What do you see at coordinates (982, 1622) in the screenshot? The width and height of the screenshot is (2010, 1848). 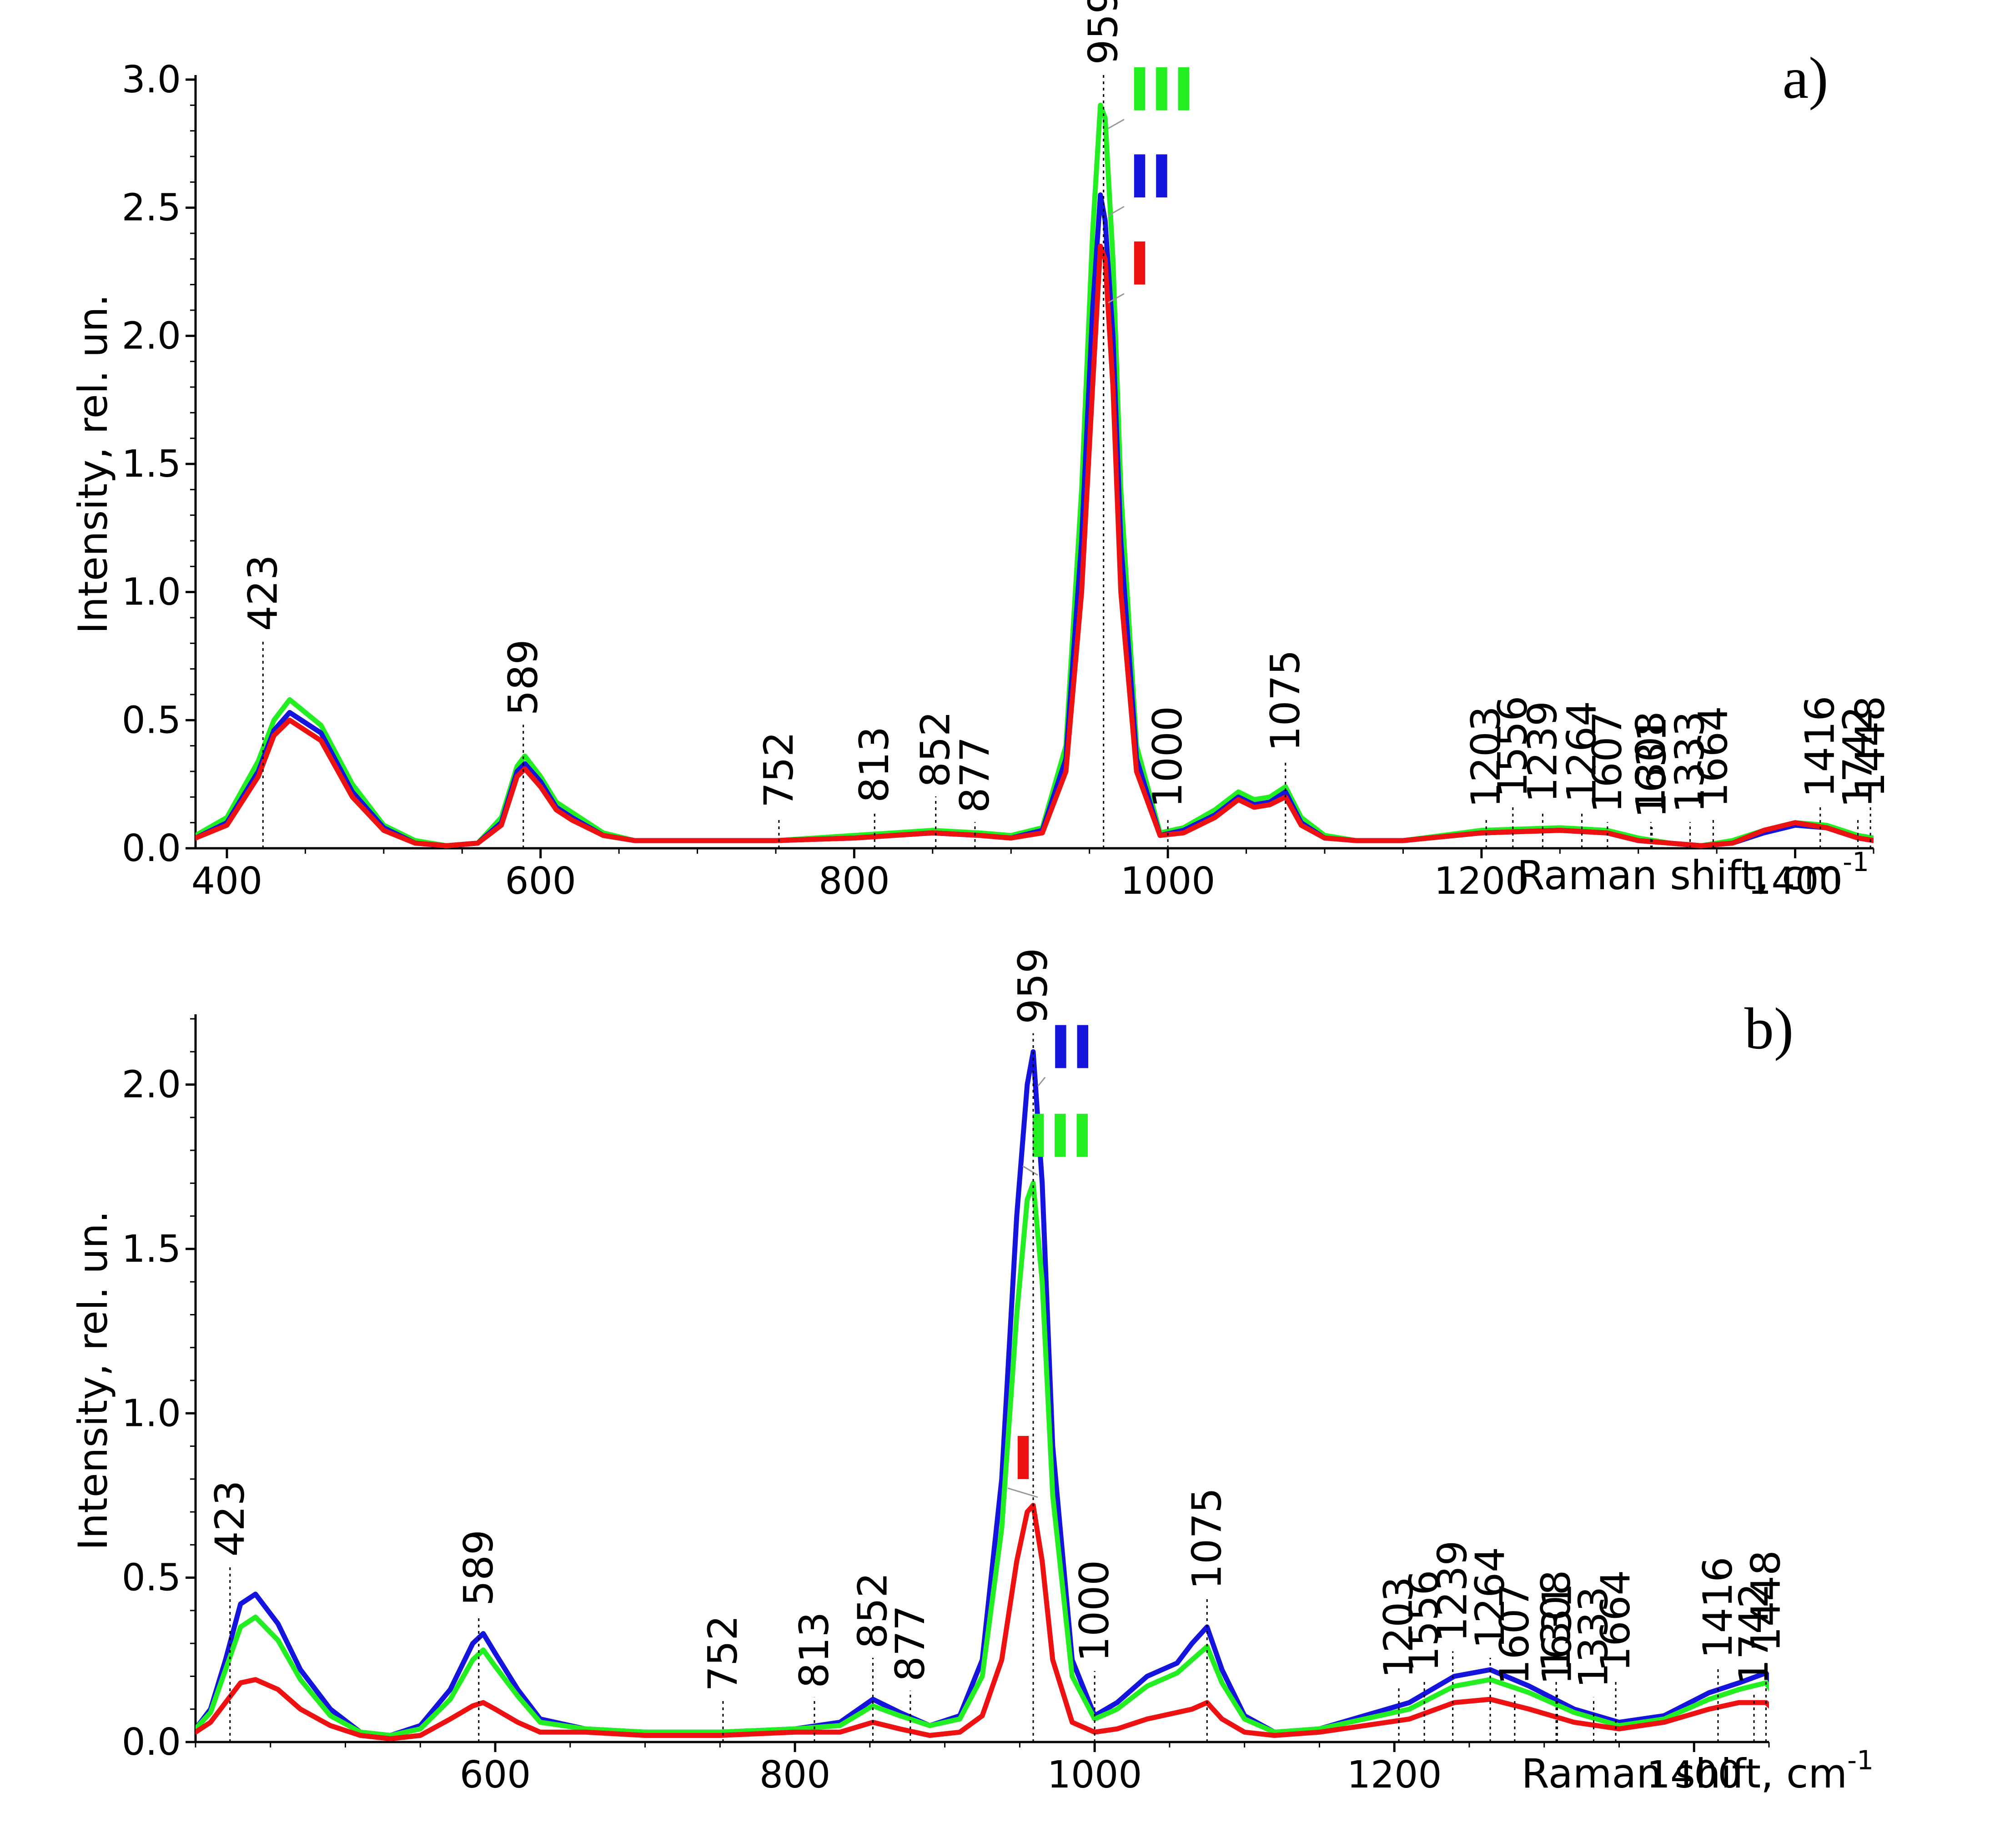 I see `series-line-I` at bounding box center [982, 1622].